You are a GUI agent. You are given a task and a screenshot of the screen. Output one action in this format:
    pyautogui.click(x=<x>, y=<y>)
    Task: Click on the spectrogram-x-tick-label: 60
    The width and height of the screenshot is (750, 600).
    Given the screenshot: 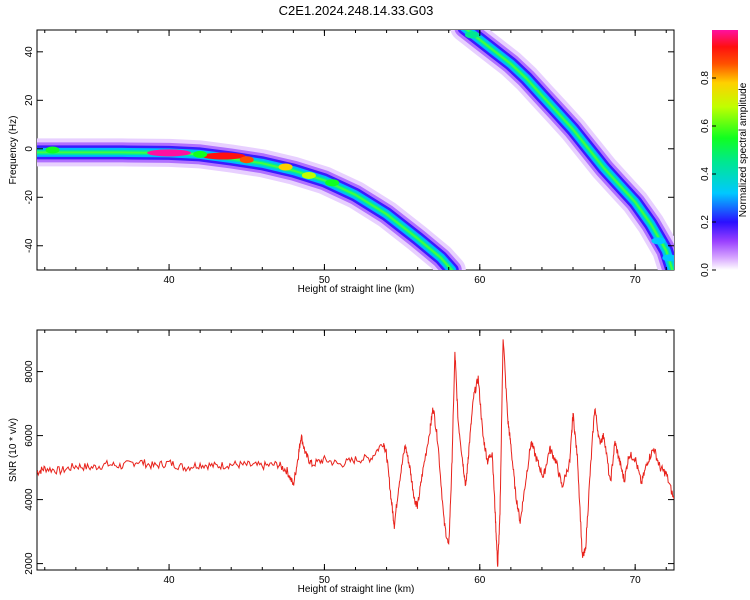 What is the action you would take?
    pyautogui.click(x=480, y=280)
    